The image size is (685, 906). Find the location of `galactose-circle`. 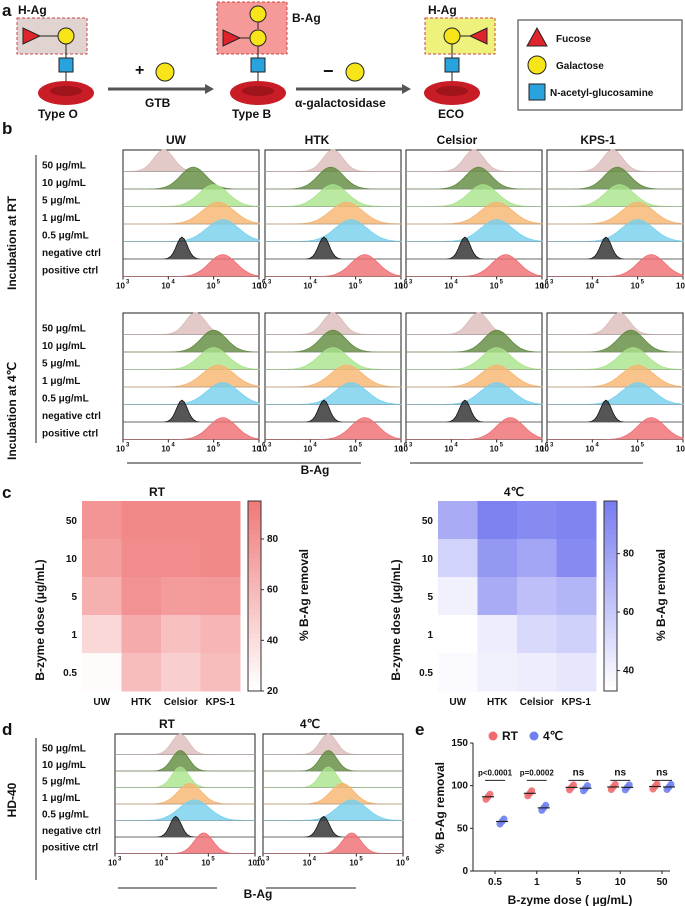

galactose-circle is located at coordinates (452, 36).